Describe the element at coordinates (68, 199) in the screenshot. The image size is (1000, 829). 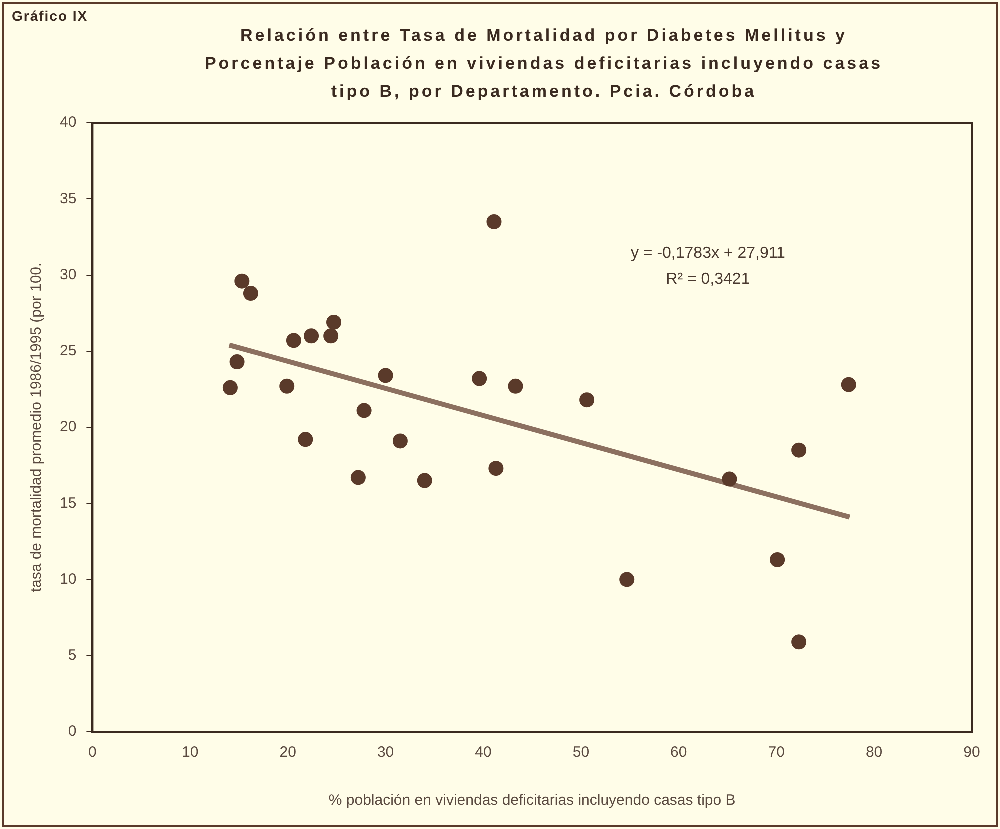
I see `y-tick-label: 35` at that location.